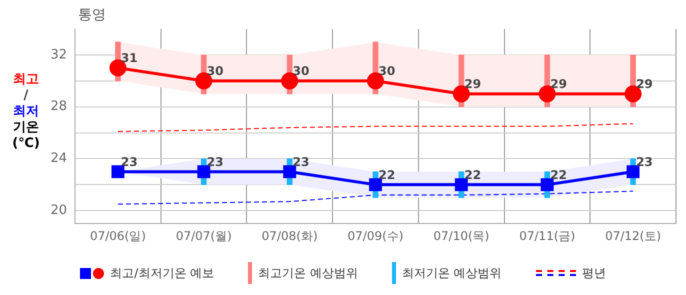 The height and width of the screenshot is (295, 686). I want to click on x-tick-label: 07/11(금), so click(547, 235).